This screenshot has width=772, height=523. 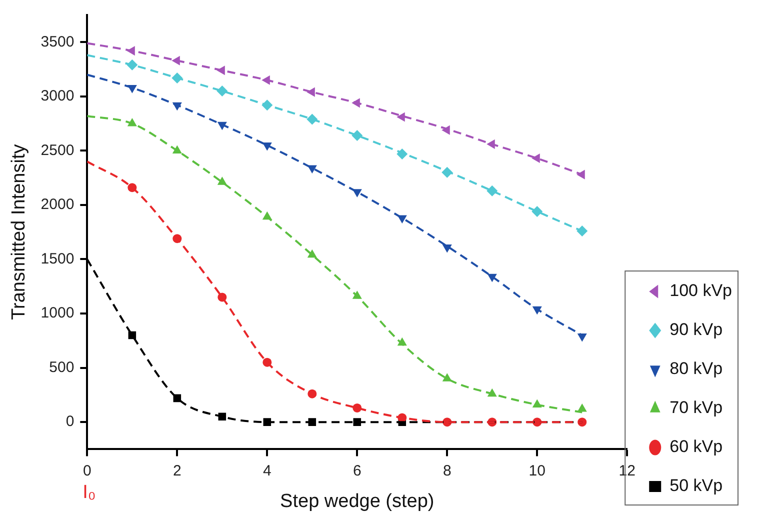 I want to click on y-tick-label: 2000, so click(x=57, y=205).